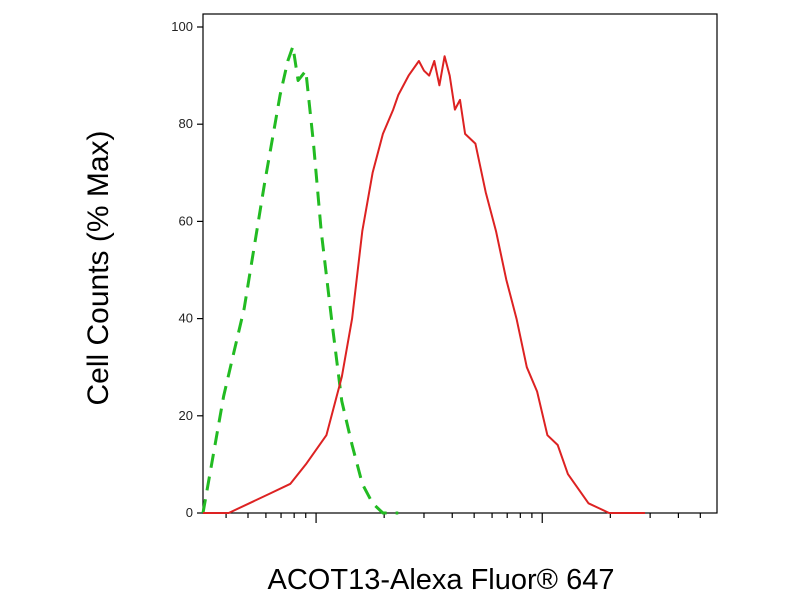  Describe the element at coordinates (186, 415) in the screenshot. I see `y-tick-label: 20` at that location.